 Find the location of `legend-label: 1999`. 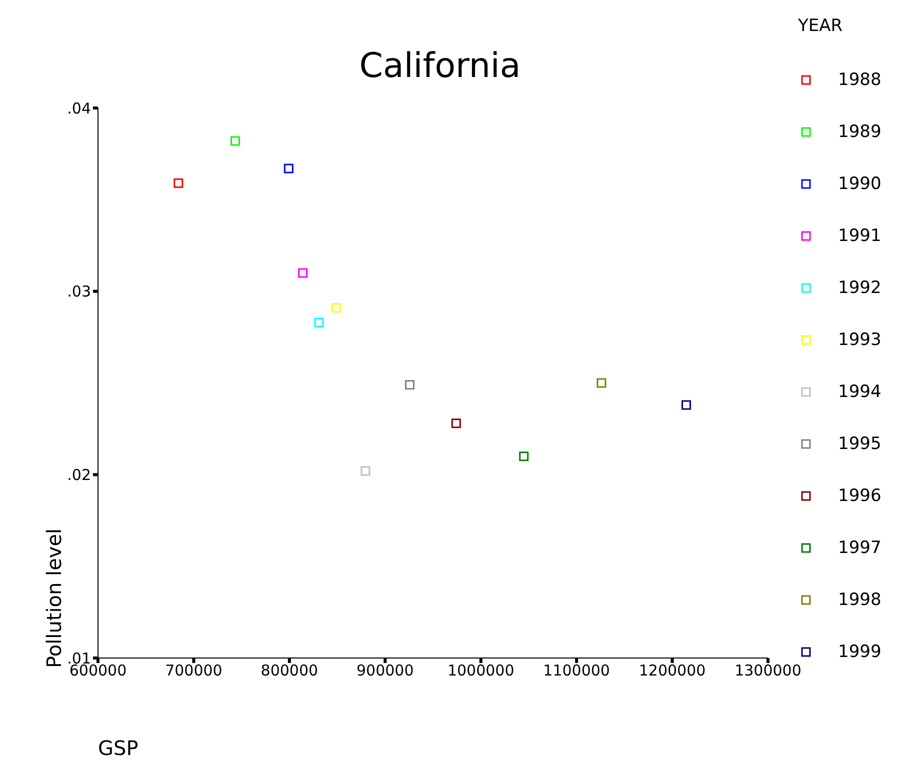

legend-label: 1999 is located at coordinates (860, 652).